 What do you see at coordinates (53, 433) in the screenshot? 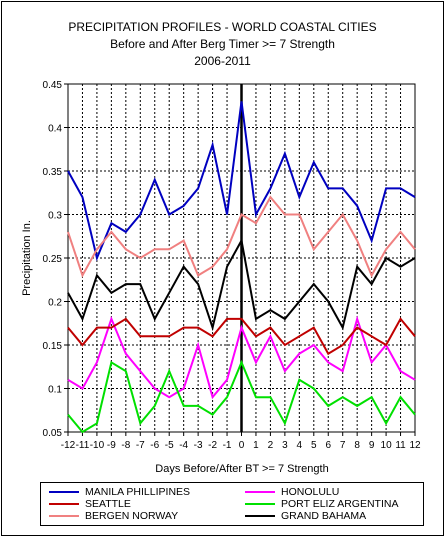
I see `y-tick-label: 0.05` at bounding box center [53, 433].